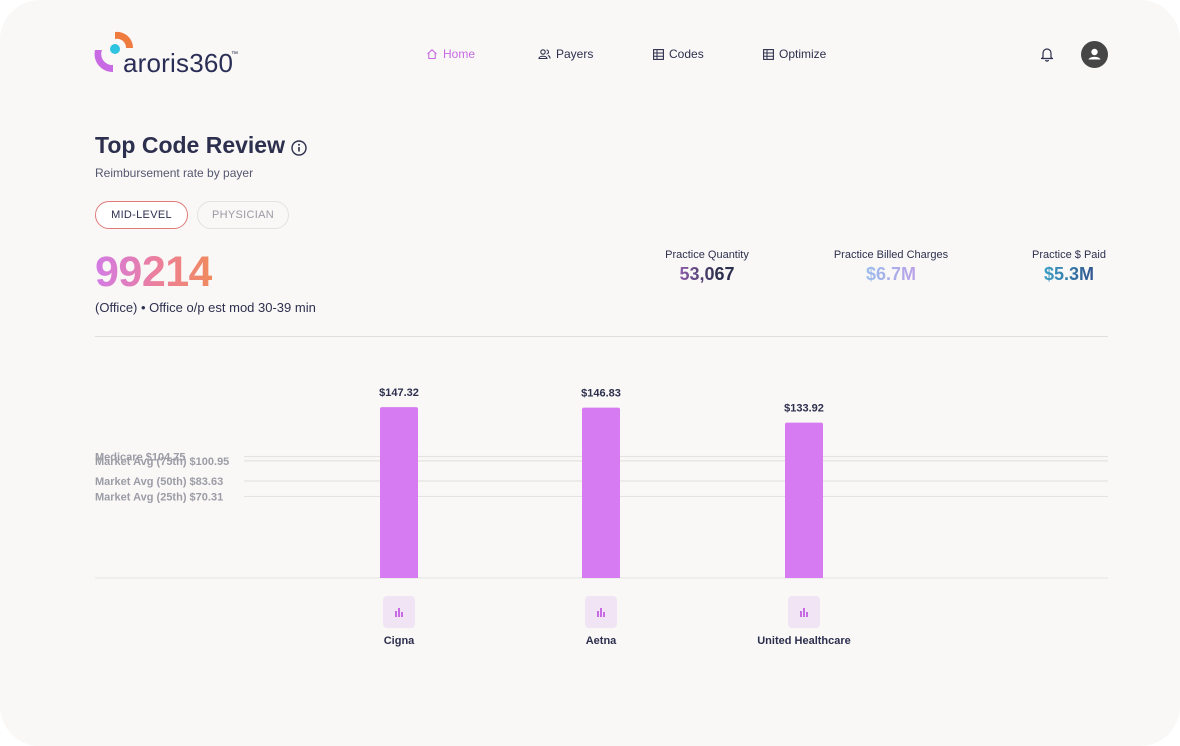  I want to click on stat-quantity-label: Practice Quantity, so click(707, 255).